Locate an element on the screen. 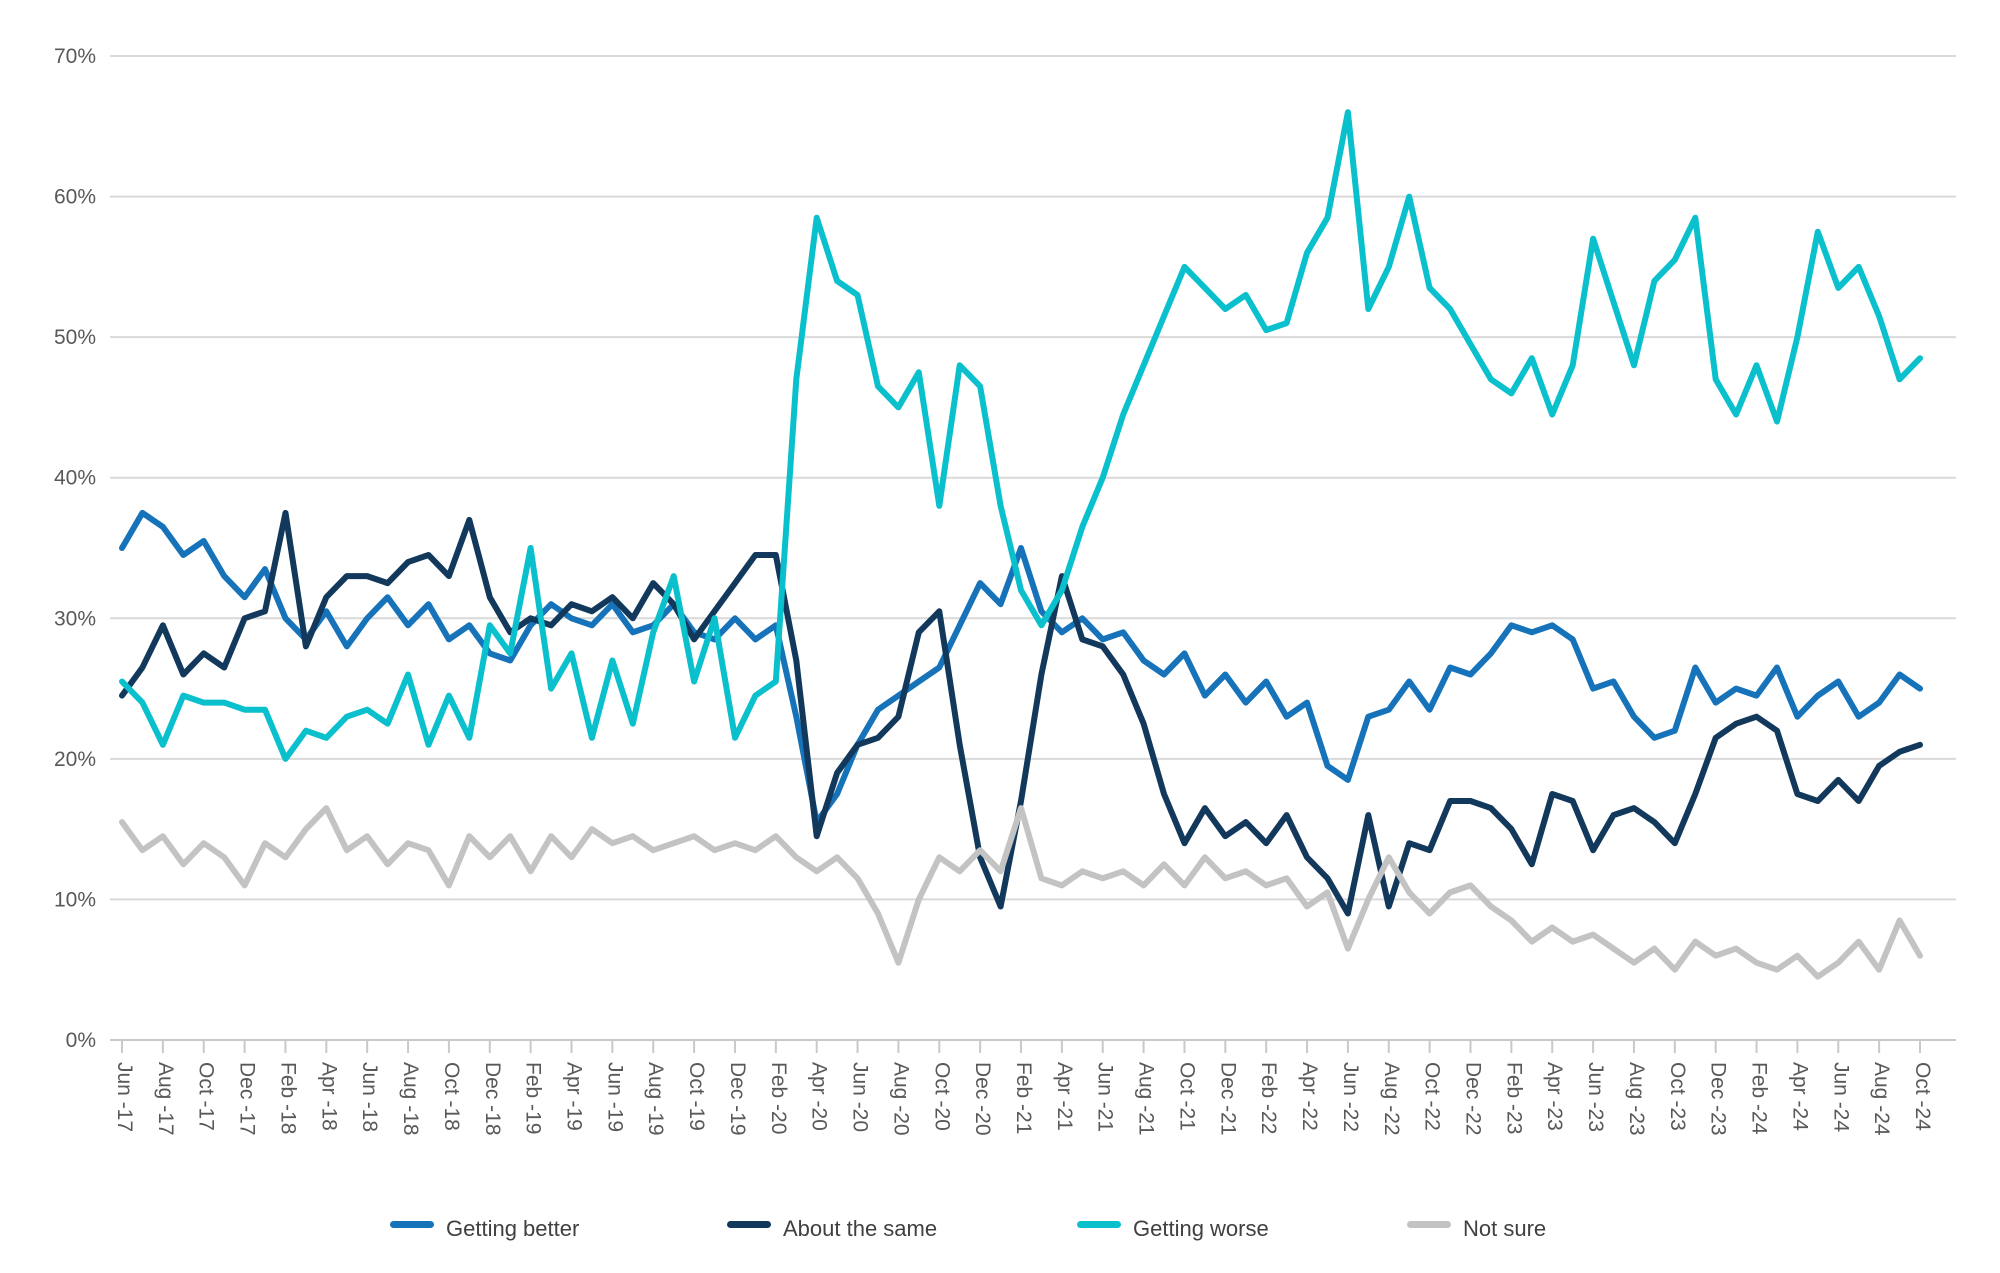 This screenshot has height=1273, width=2000. x-tick-label-Jun-20: Jun -20 is located at coordinates (860, 1097).